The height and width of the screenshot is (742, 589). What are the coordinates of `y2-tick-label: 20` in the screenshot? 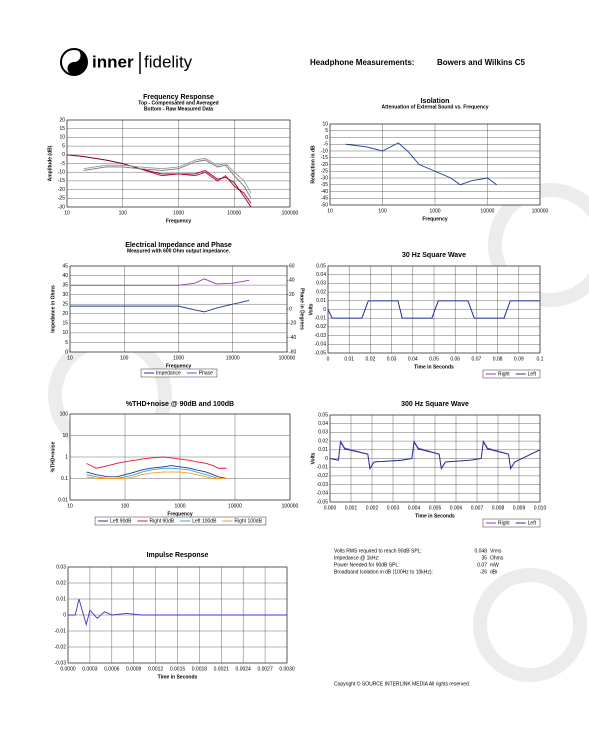 It's located at (292, 295).